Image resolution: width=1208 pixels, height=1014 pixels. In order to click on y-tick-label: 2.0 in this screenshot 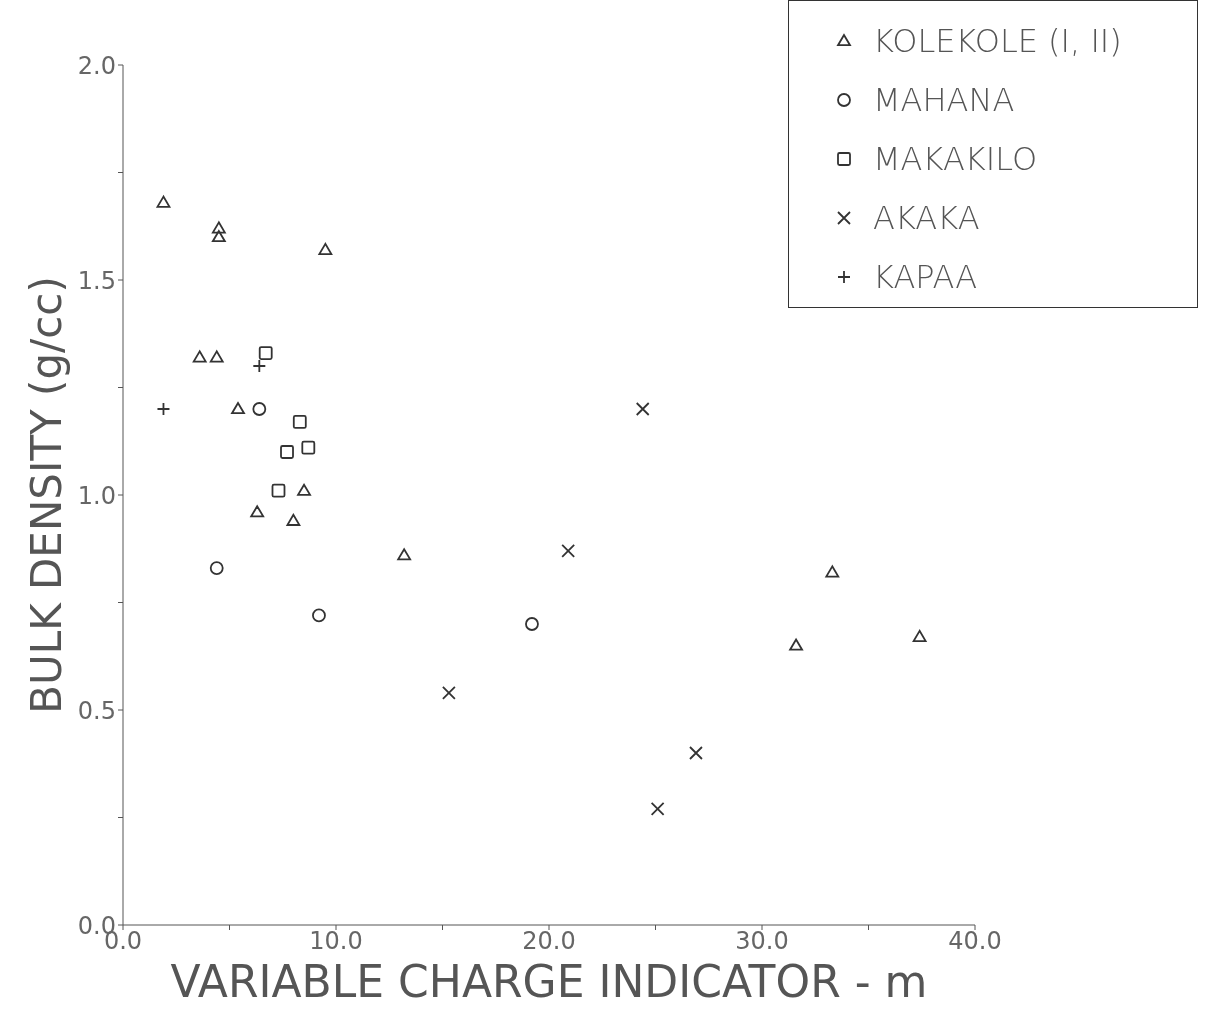, I will do `click(96, 65)`.